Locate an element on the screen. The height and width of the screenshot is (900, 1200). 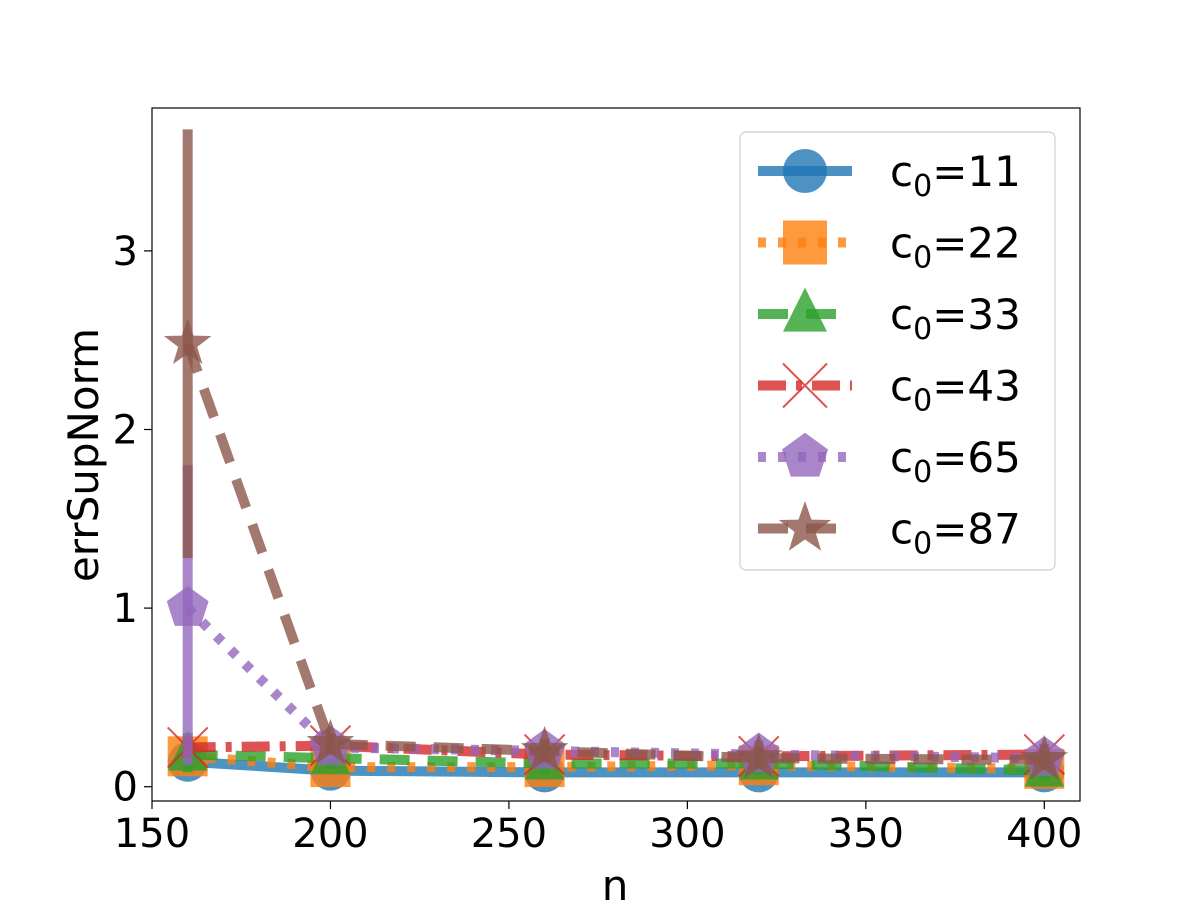
x-tick-label: 300 is located at coordinates (687, 834).